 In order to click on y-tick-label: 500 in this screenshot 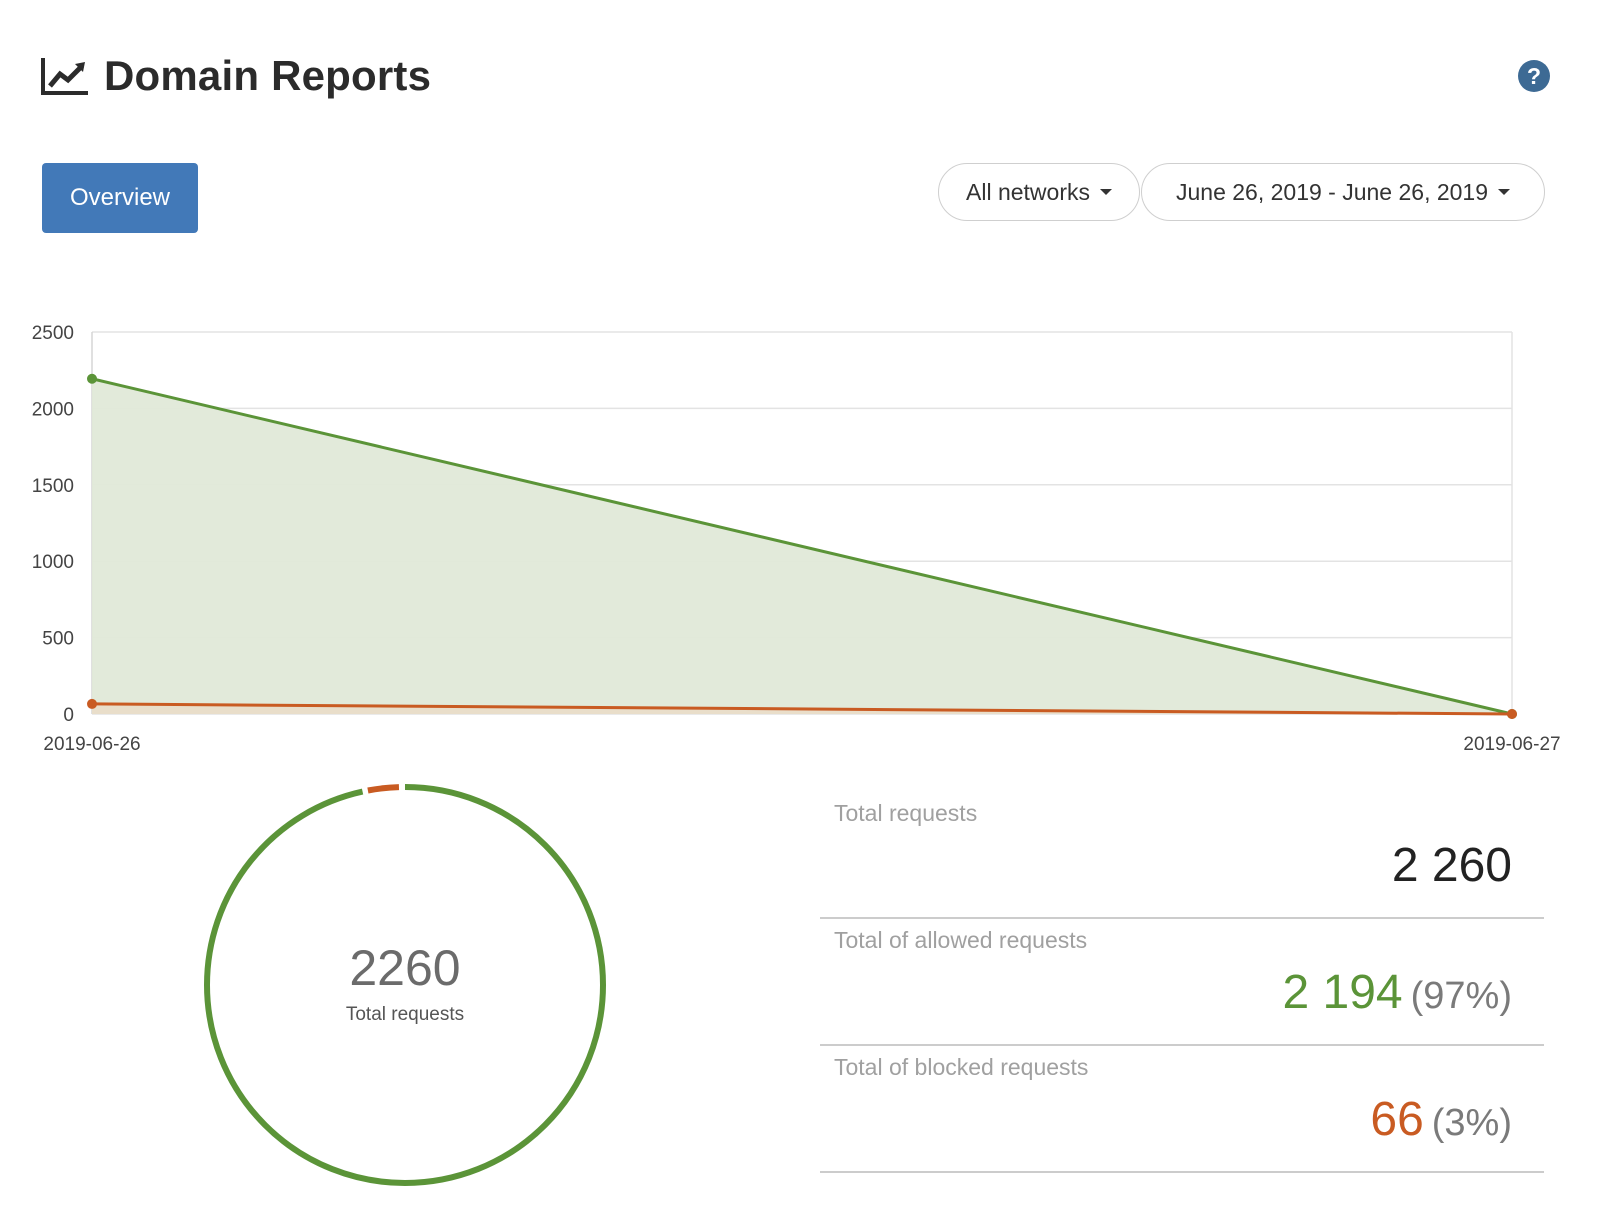, I will do `click(58, 639)`.